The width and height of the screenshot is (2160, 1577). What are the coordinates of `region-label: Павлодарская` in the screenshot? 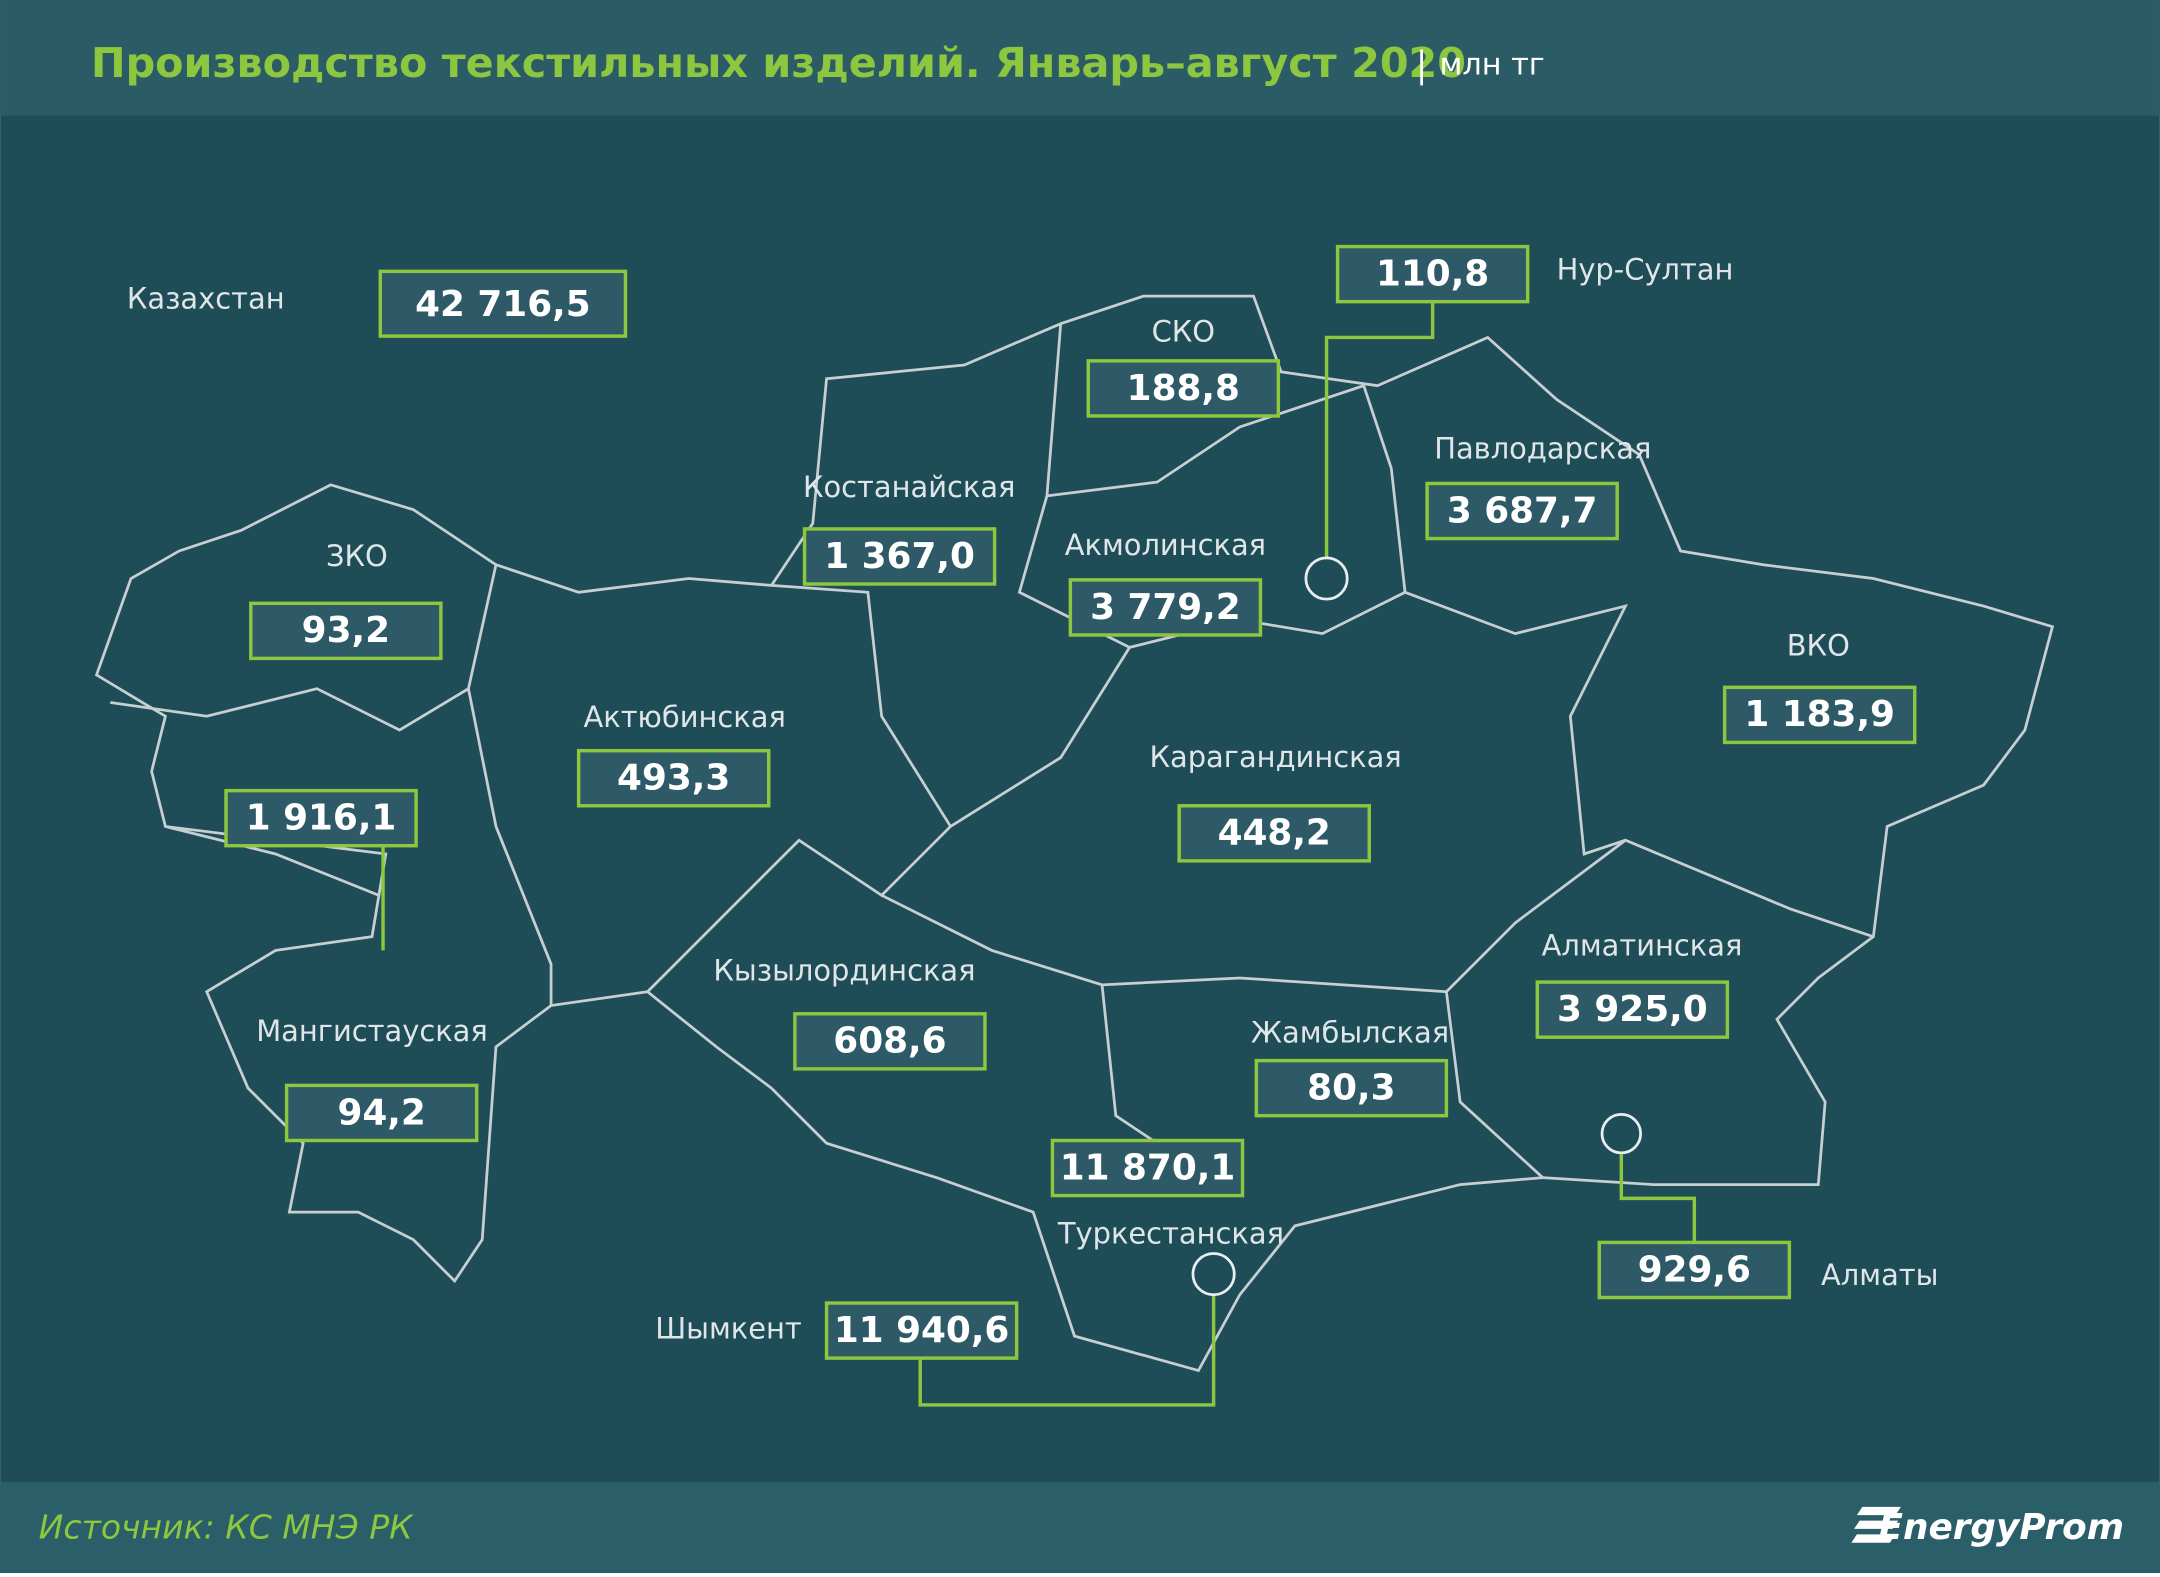 It's located at (1542, 448).